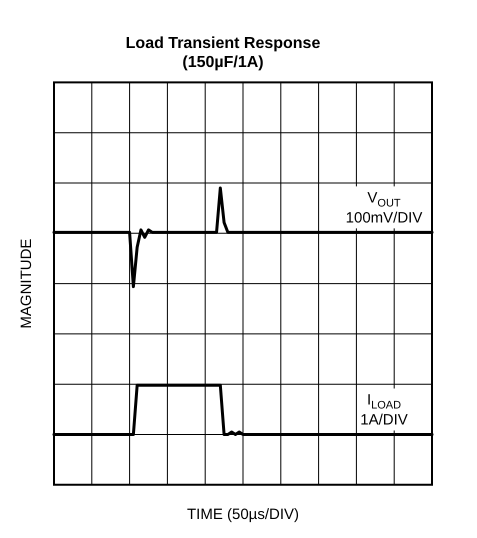  Describe the element at coordinates (243, 515) in the screenshot. I see `x-axis-title: TIME (50µs/DIV)` at that location.